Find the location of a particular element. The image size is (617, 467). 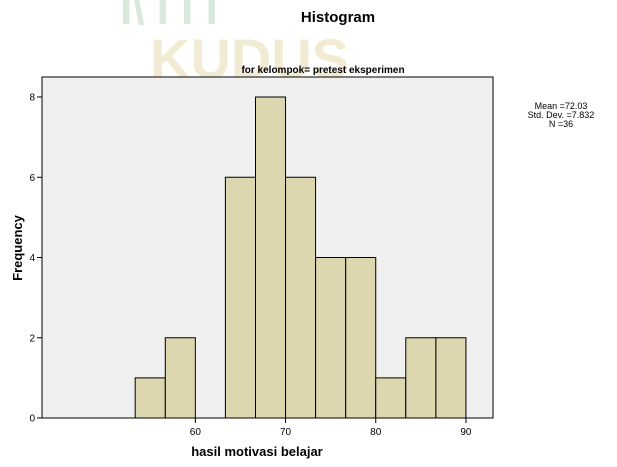

stats-box: Mean =72.03 Std. Dev. =7.832 N =36 is located at coordinates (561, 115).